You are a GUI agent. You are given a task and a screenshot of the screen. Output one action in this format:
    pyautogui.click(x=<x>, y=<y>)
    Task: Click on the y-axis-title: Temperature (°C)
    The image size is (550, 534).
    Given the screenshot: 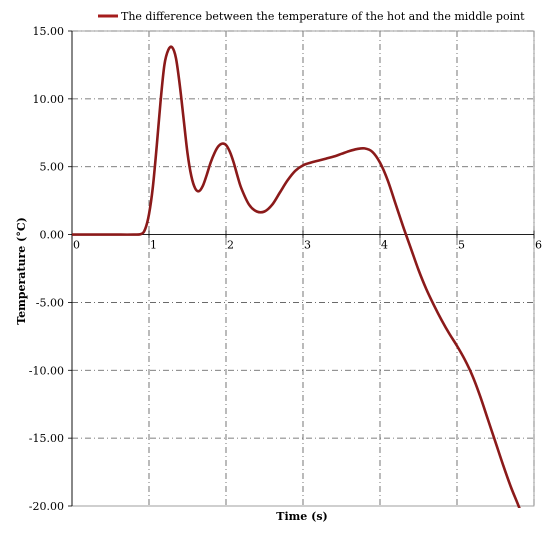 What is the action you would take?
    pyautogui.click(x=21, y=271)
    